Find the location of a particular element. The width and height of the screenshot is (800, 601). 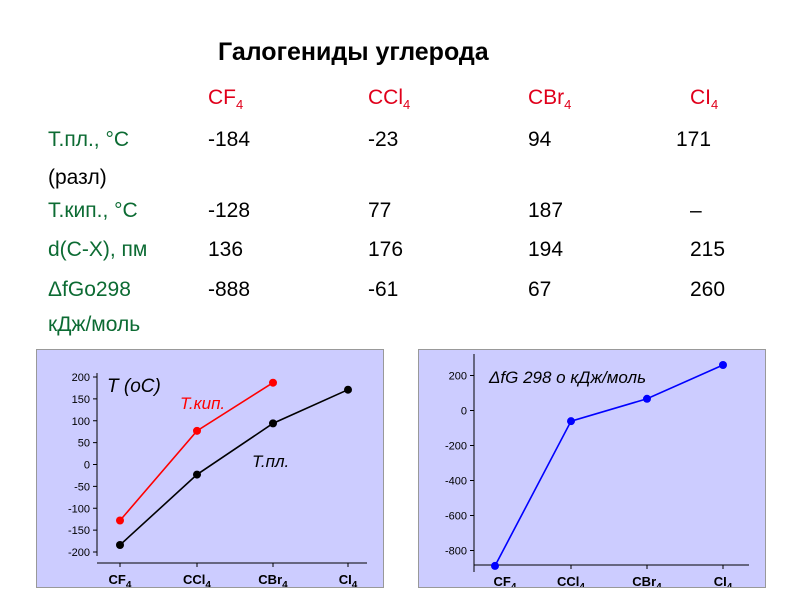

cell-boiling-cbr4: 187 is located at coordinates (546, 210).